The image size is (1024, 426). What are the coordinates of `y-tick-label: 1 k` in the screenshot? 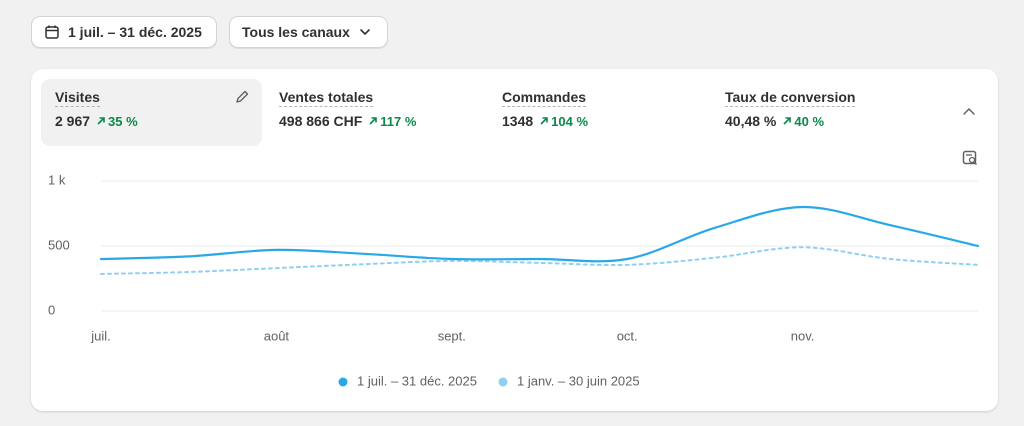 It's located at (57, 179).